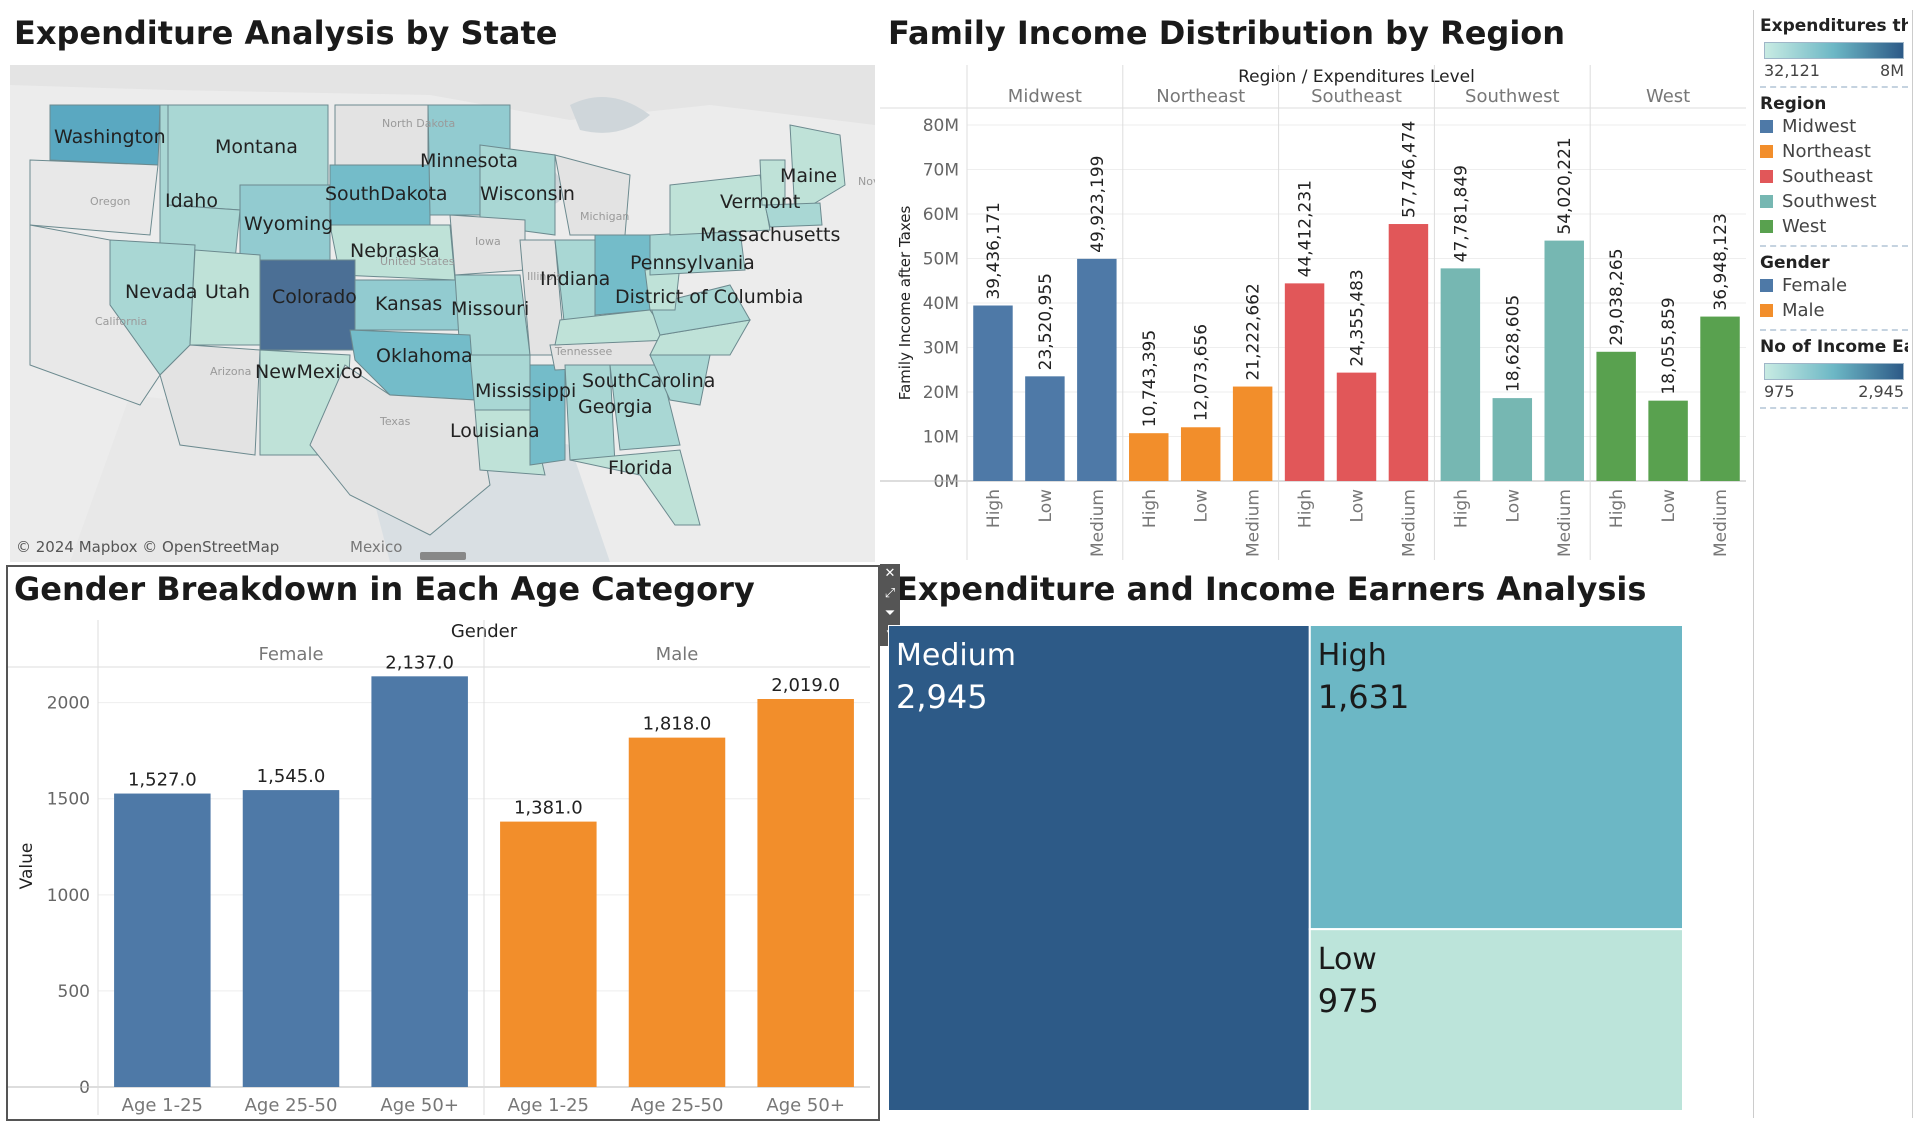  What do you see at coordinates (1304, 382) in the screenshot?
I see `bar-southeast-high` at bounding box center [1304, 382].